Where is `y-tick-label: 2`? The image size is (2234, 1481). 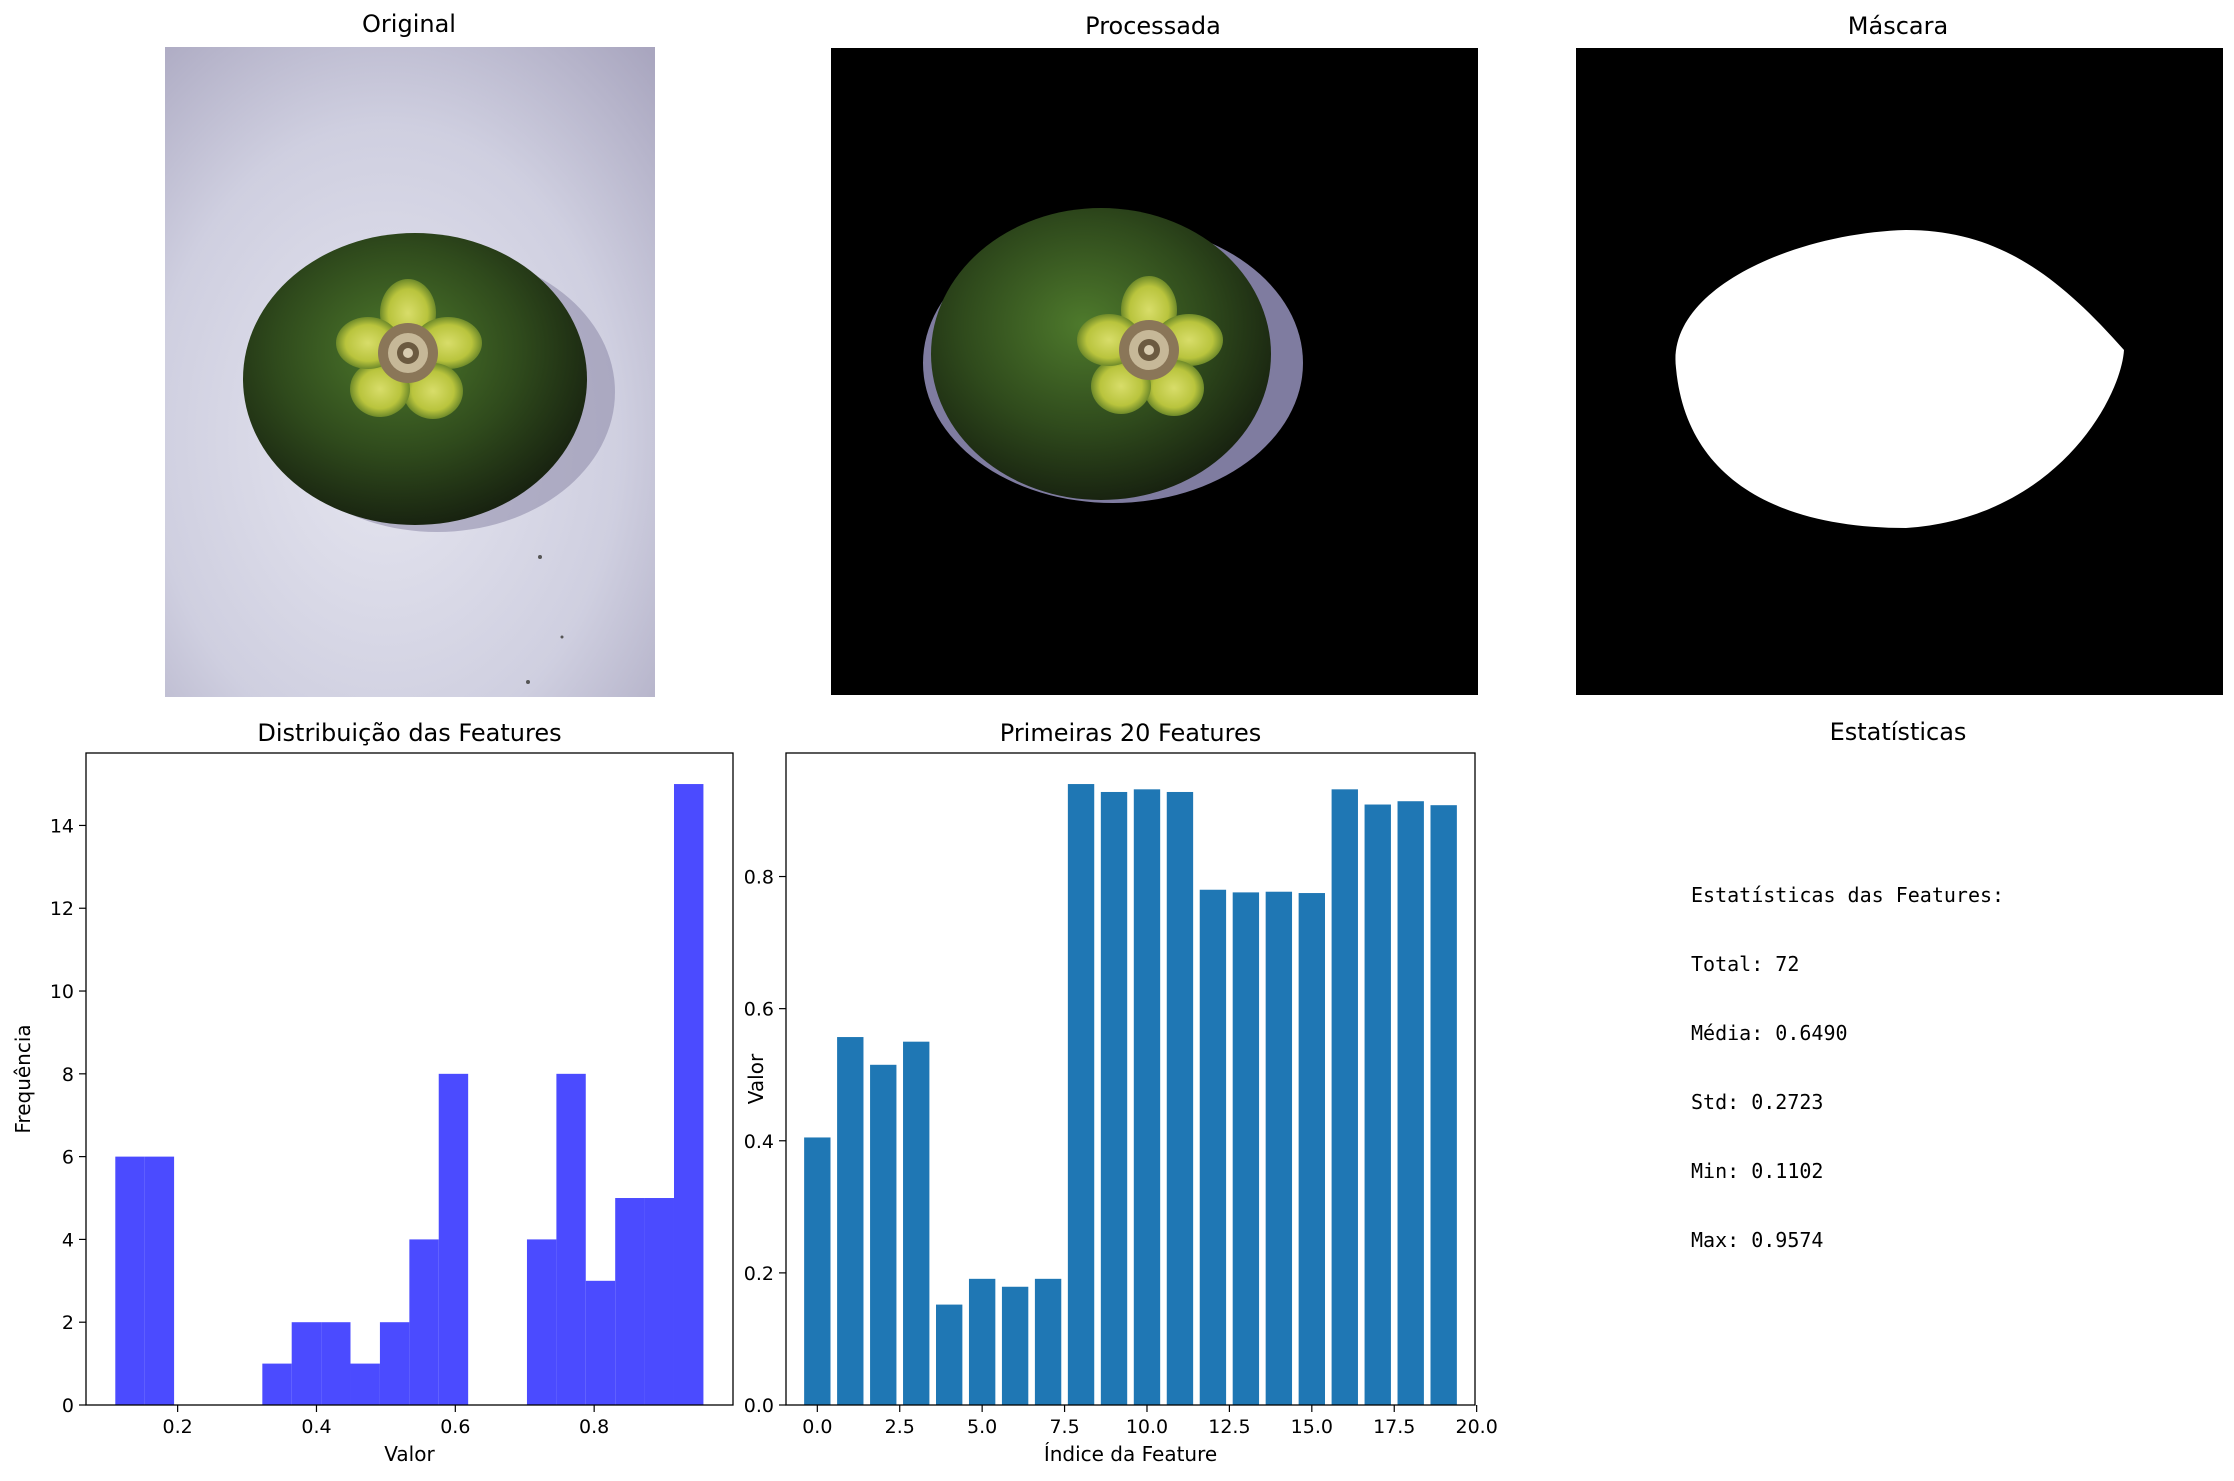 y-tick-label: 2 is located at coordinates (68, 1323).